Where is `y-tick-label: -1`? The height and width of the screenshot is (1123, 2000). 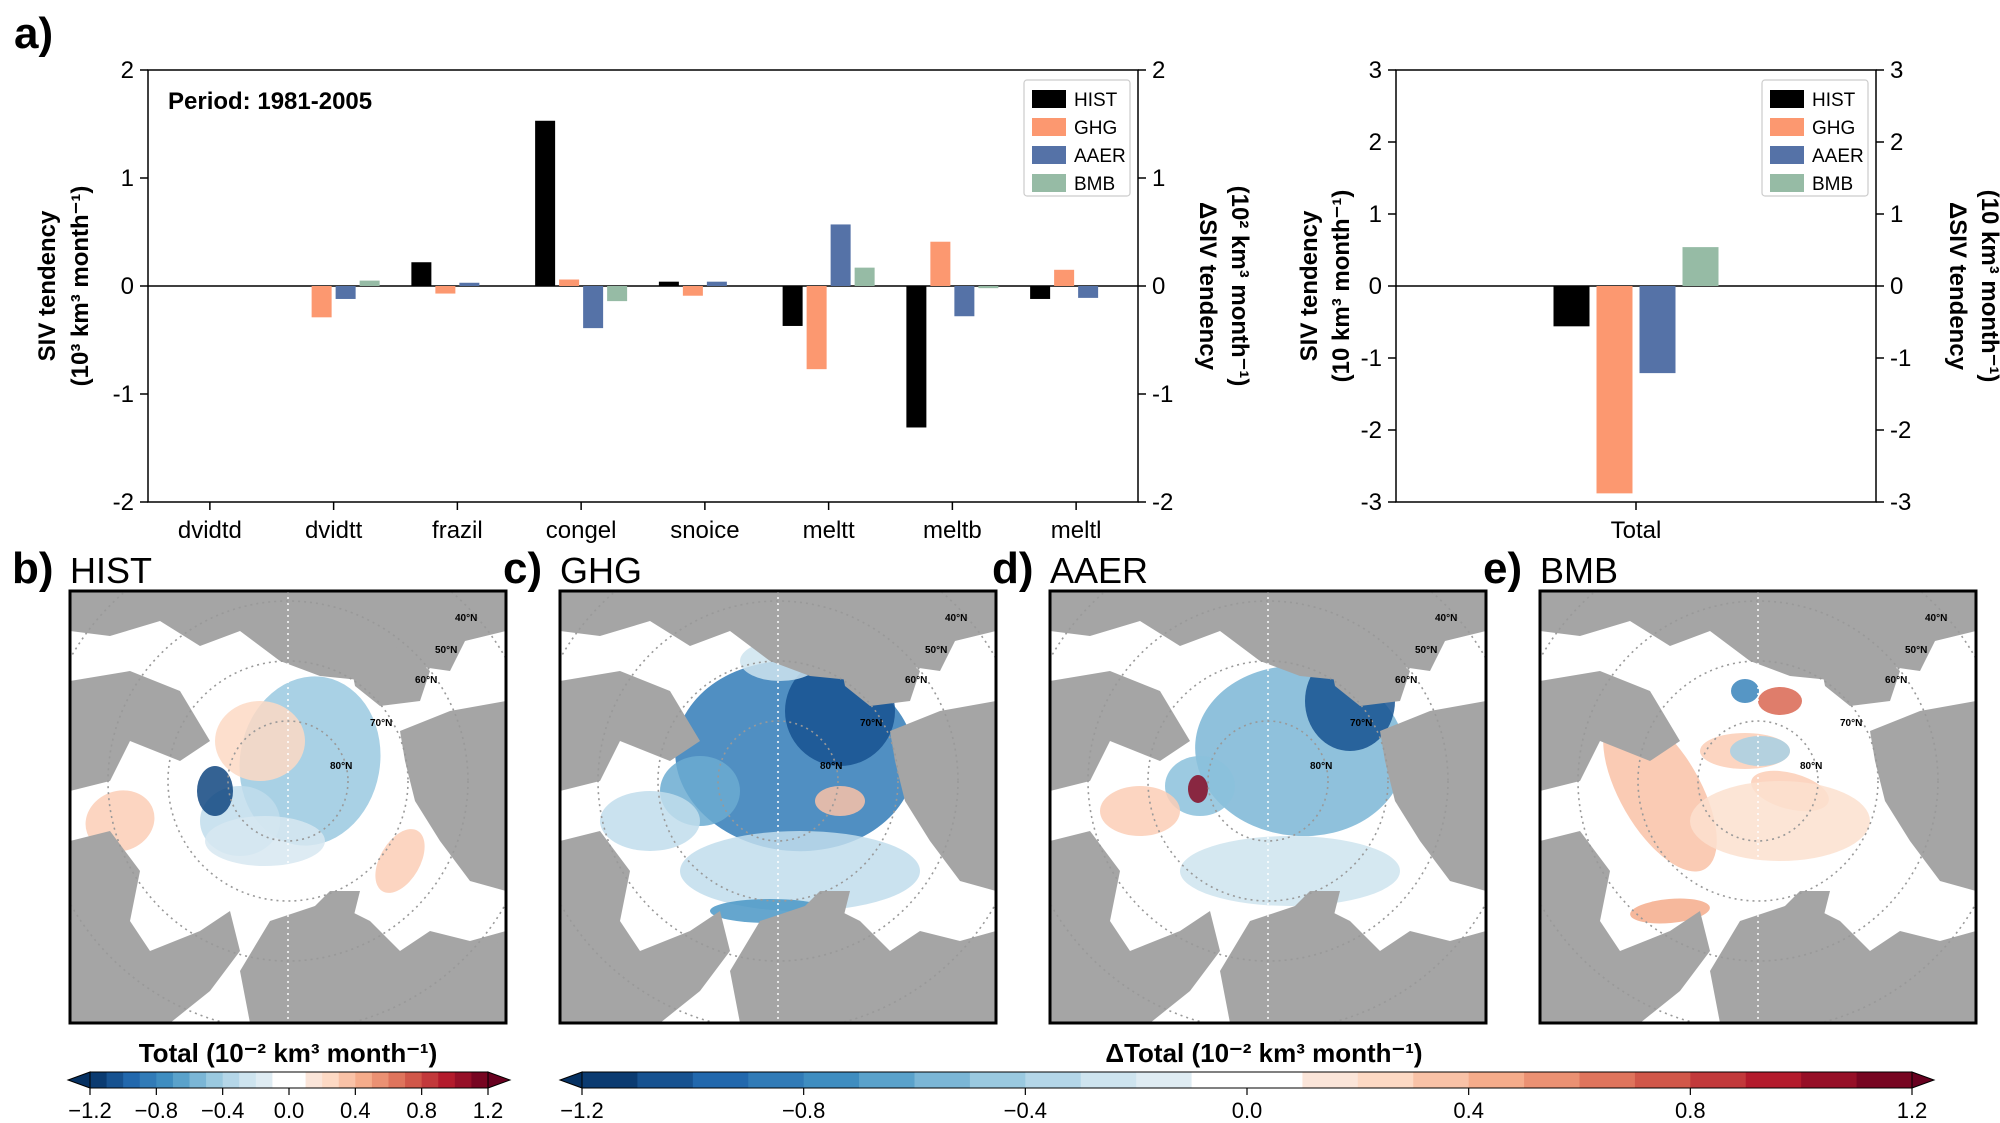 y-tick-label: -1 is located at coordinates (1371, 358).